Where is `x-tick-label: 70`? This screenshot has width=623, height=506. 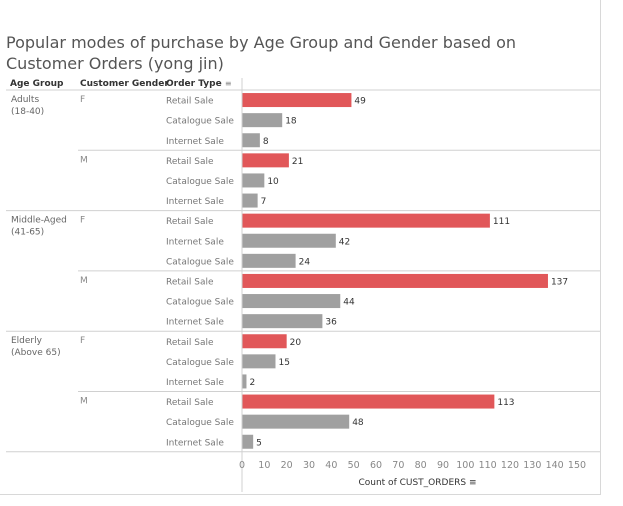
x-tick-label: 70 is located at coordinates (398, 465).